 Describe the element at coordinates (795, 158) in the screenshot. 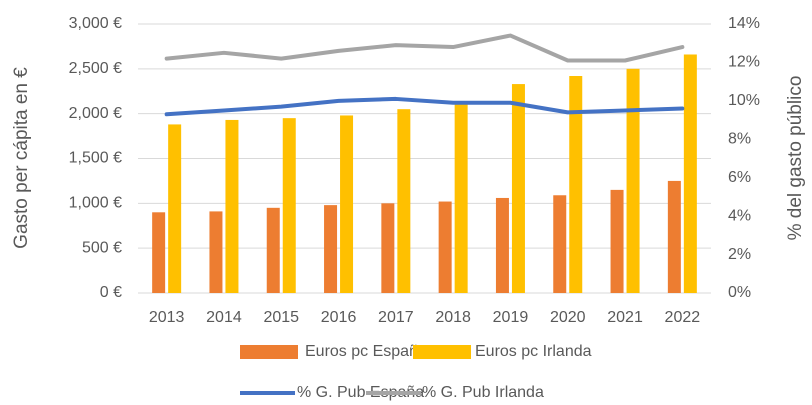

I see `y2-axis-title: % del gasto público` at that location.